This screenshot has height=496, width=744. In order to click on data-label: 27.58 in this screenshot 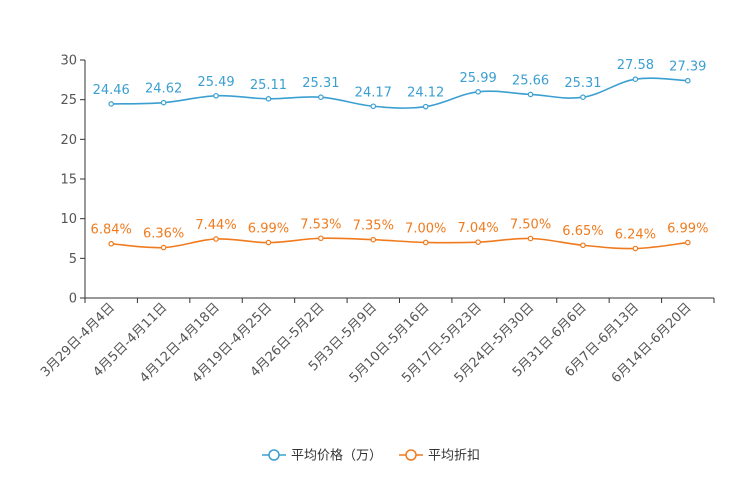, I will do `click(635, 65)`.